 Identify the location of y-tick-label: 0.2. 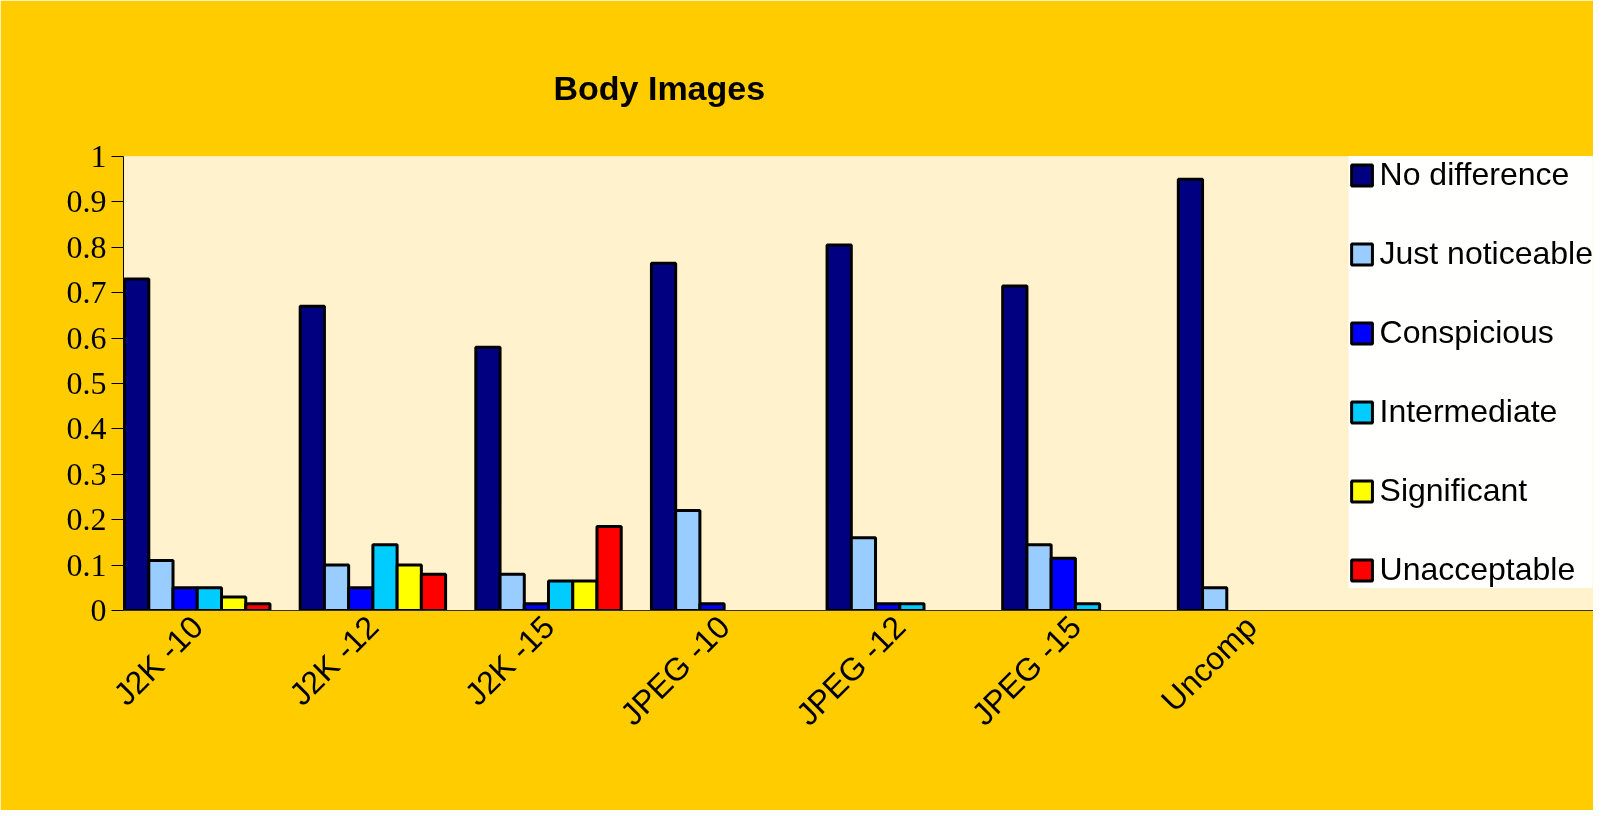
(86, 519).